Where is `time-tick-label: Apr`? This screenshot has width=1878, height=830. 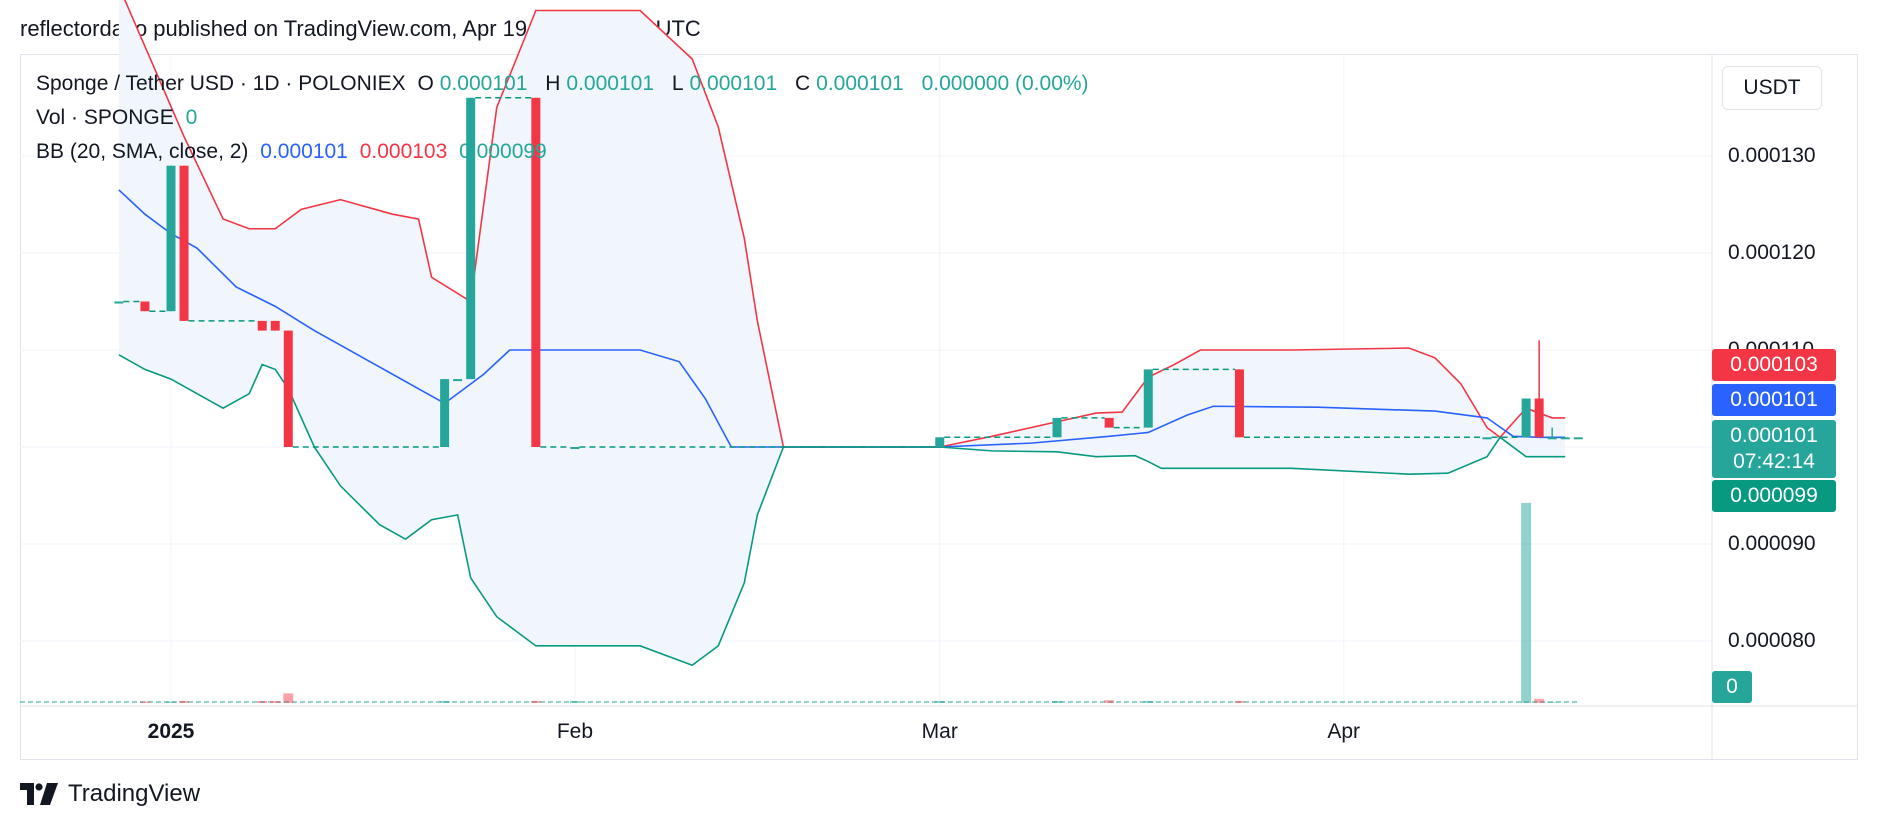 time-tick-label: Apr is located at coordinates (1344, 731).